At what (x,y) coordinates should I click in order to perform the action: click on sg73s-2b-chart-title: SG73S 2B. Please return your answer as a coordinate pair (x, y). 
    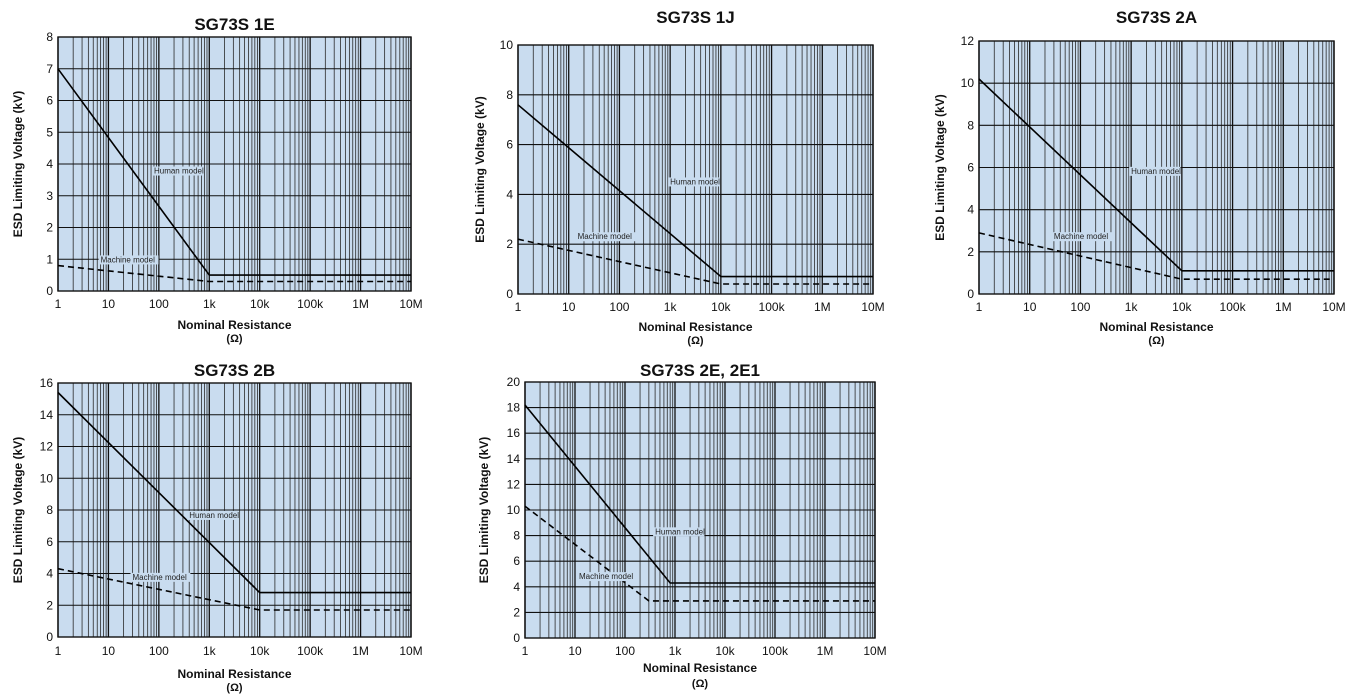
    Looking at the image, I should click on (234, 370).